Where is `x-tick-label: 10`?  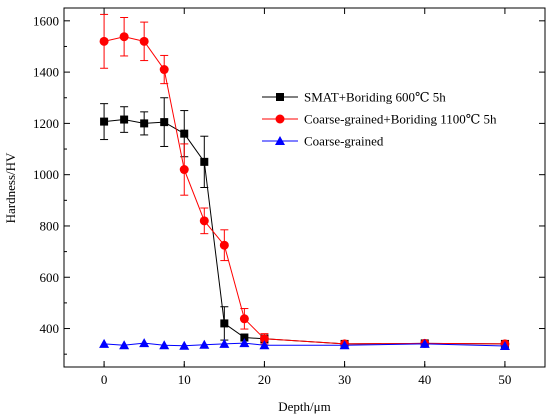
x-tick-label: 10 is located at coordinates (184, 379).